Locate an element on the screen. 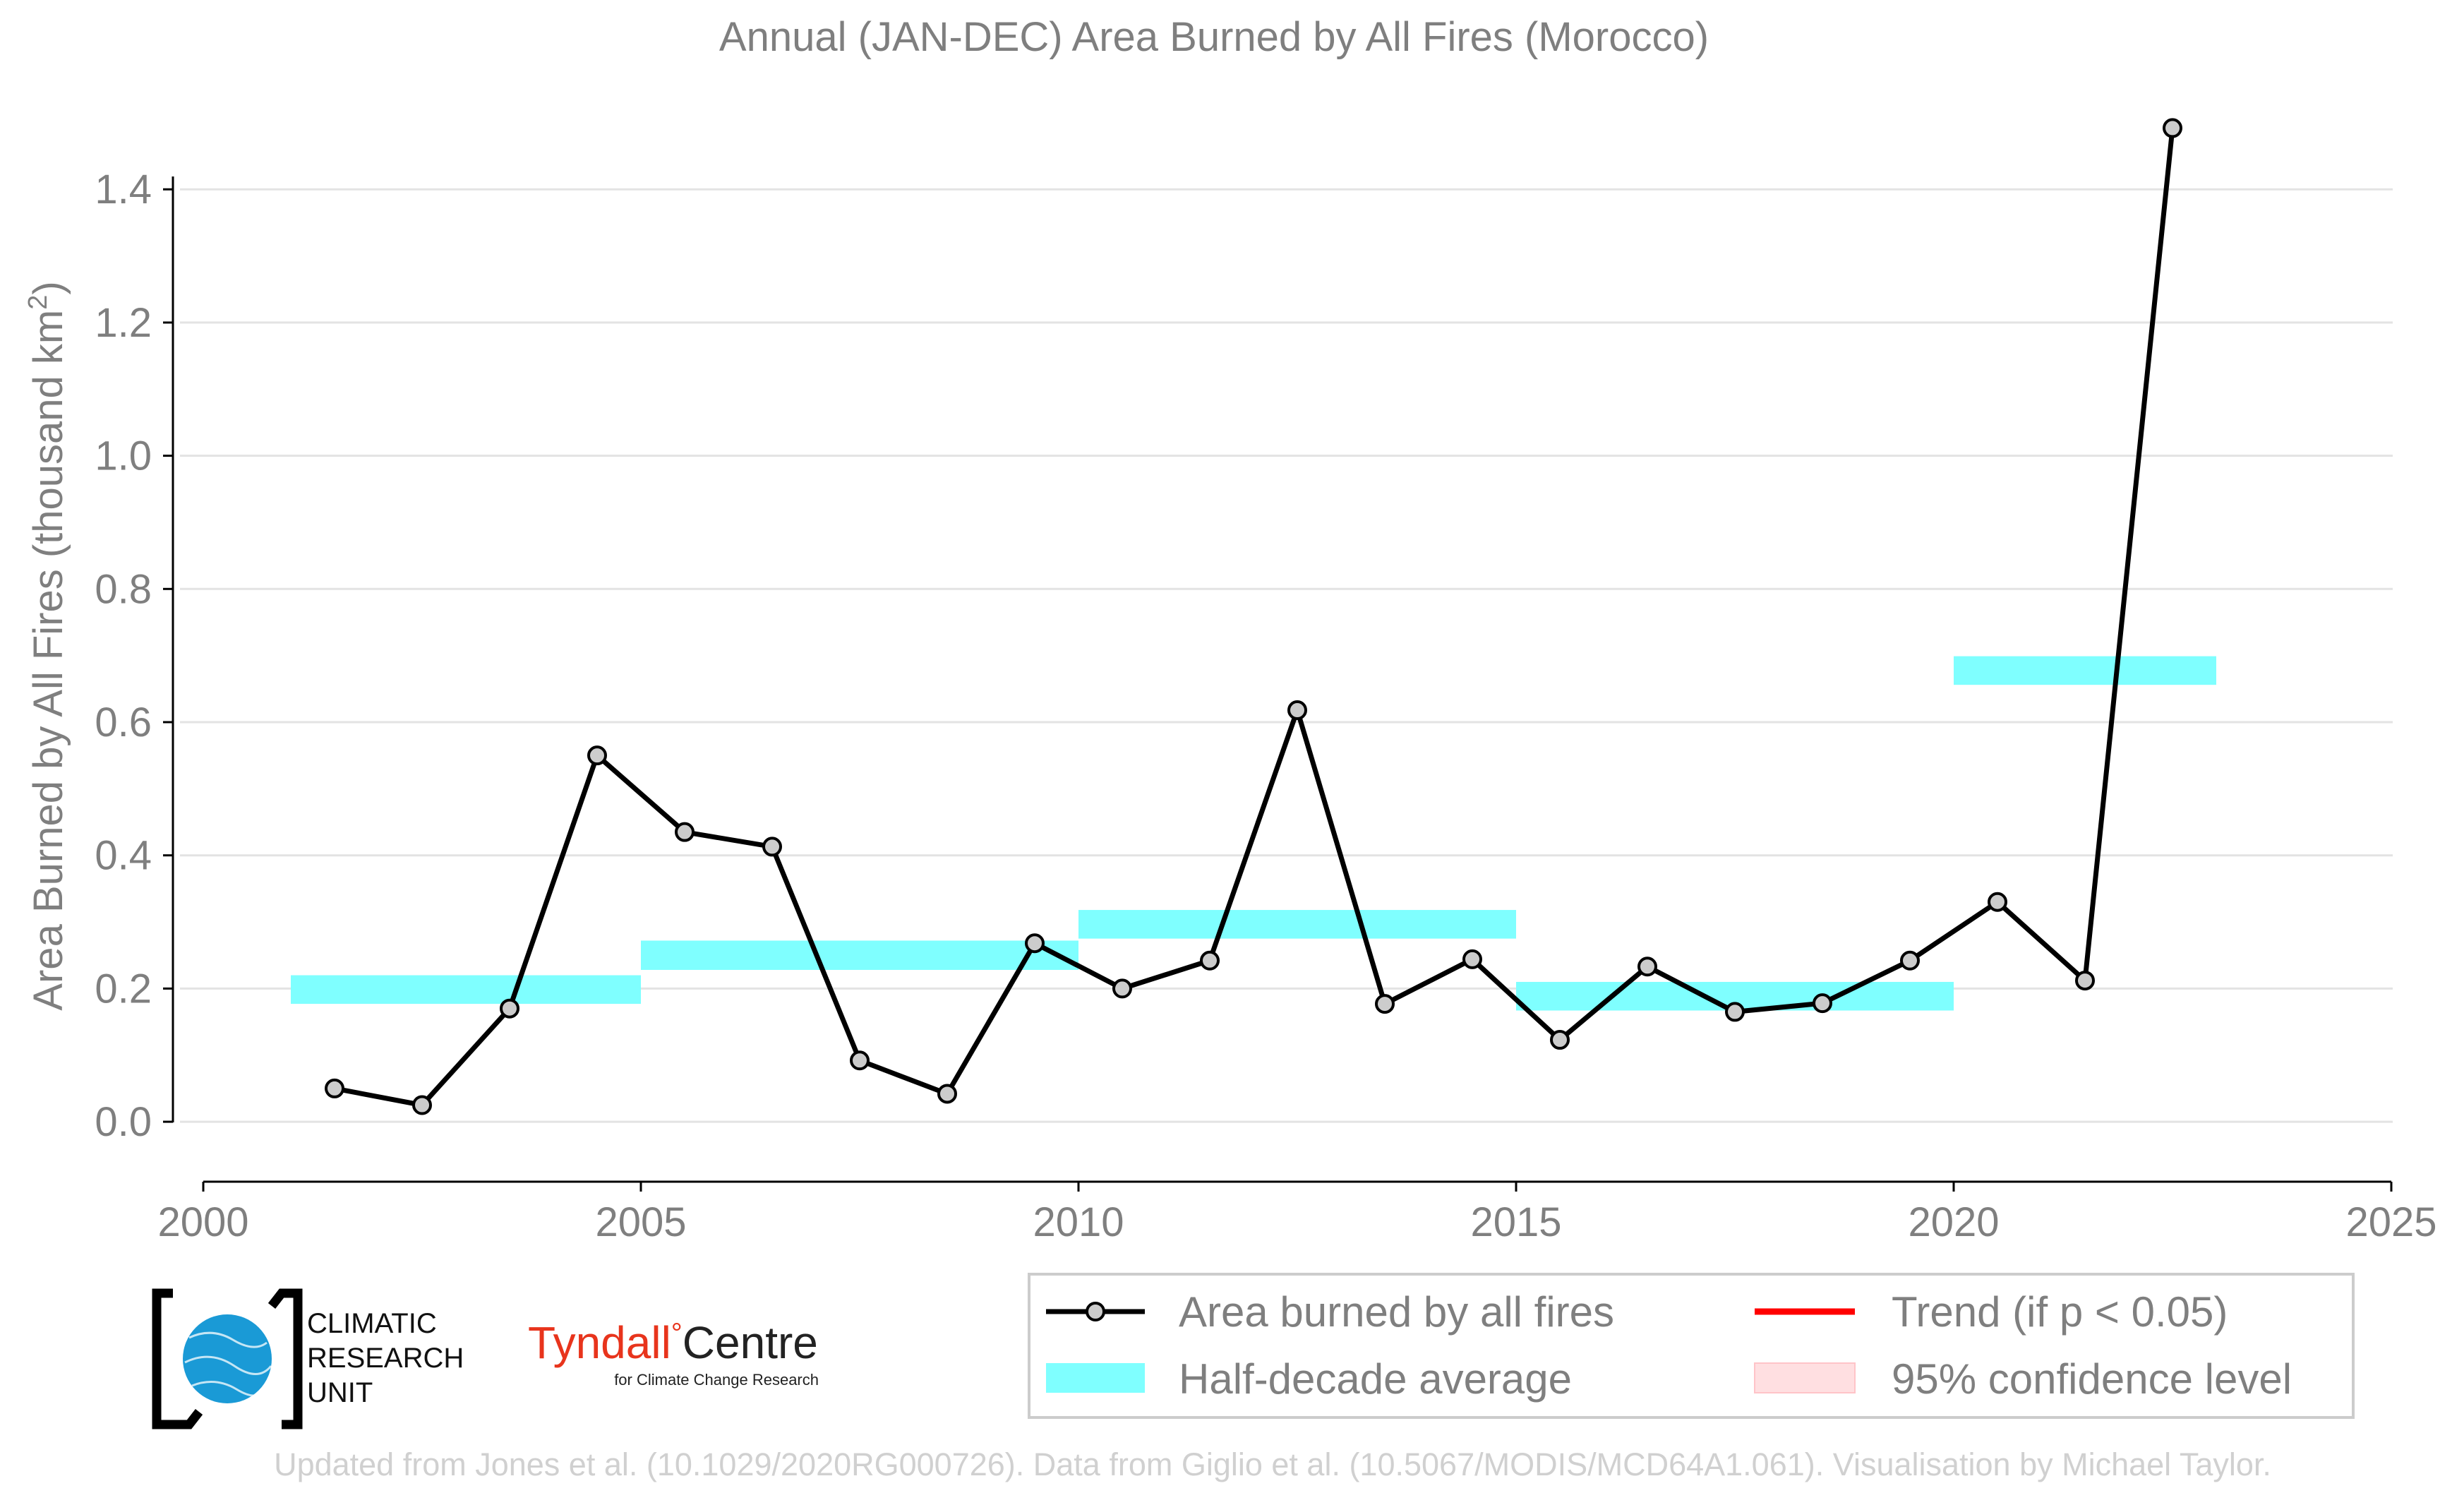  globe-icon is located at coordinates (227, 1358).